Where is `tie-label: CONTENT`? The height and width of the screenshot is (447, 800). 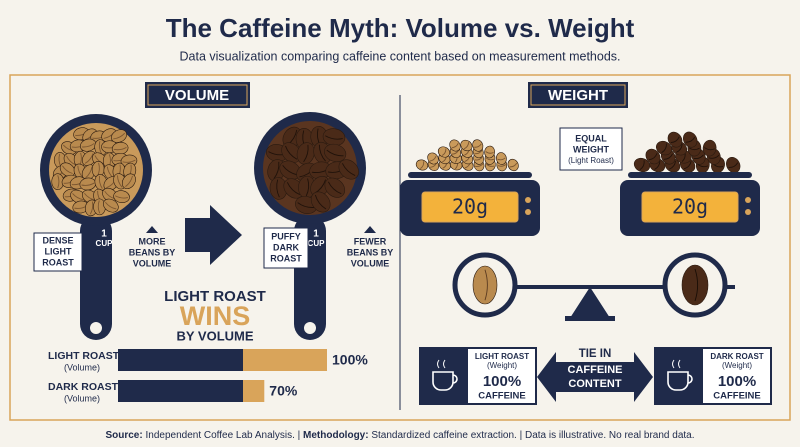 tie-label: CONTENT is located at coordinates (594, 384).